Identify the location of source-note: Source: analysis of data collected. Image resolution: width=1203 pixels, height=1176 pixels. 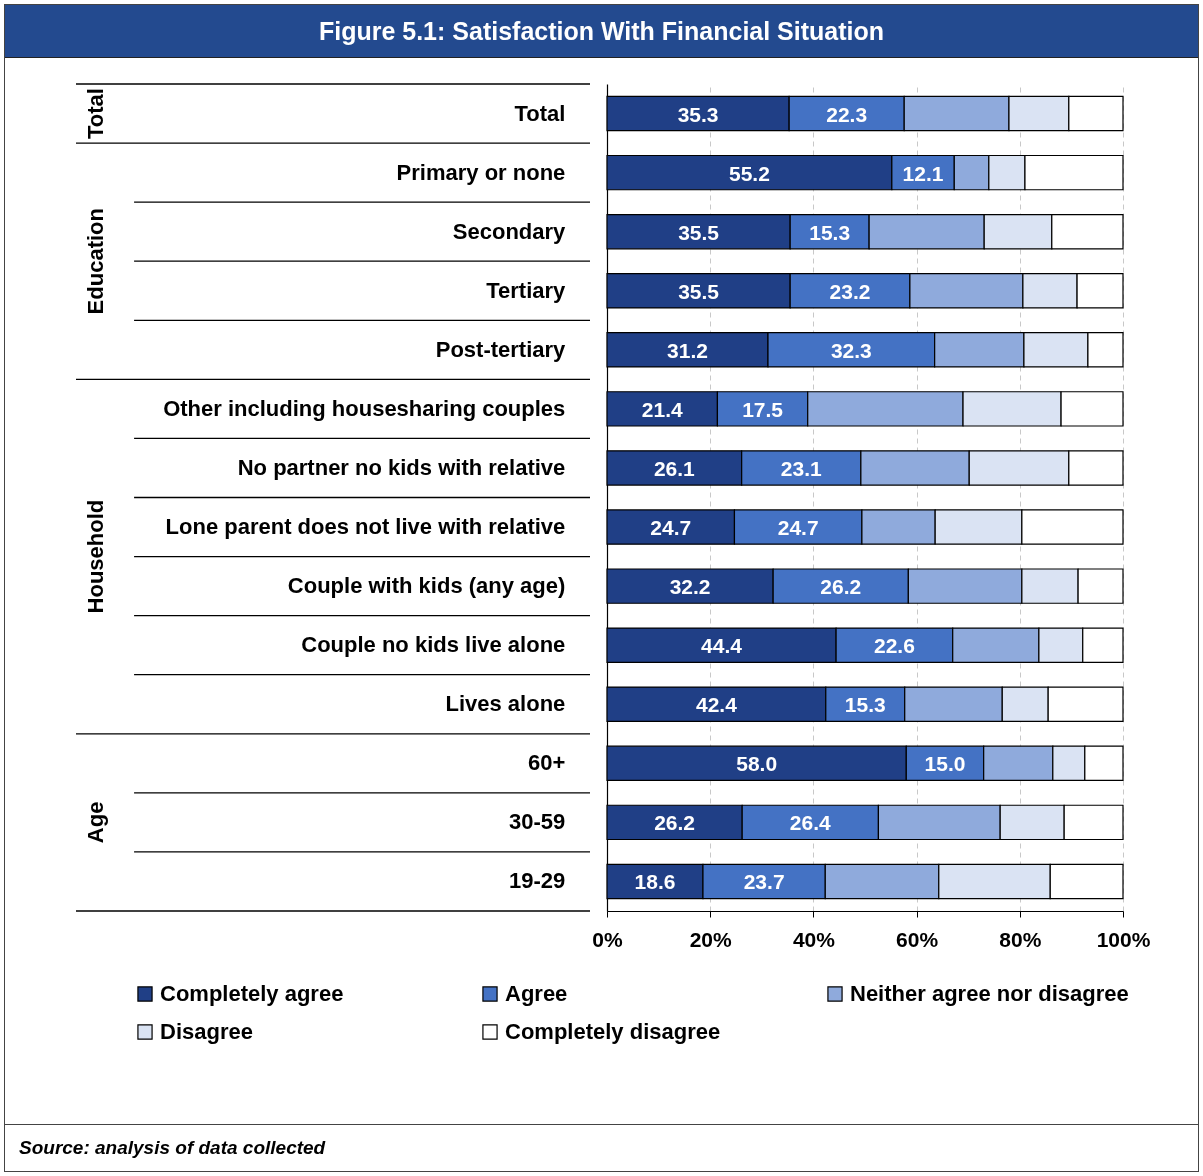
(601, 1147).